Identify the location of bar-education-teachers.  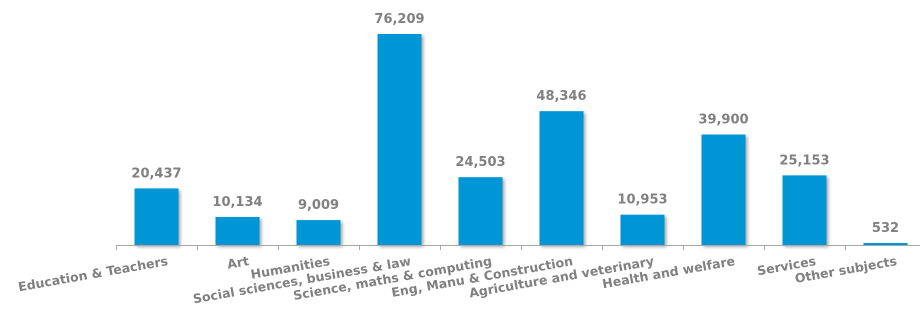
(156, 216).